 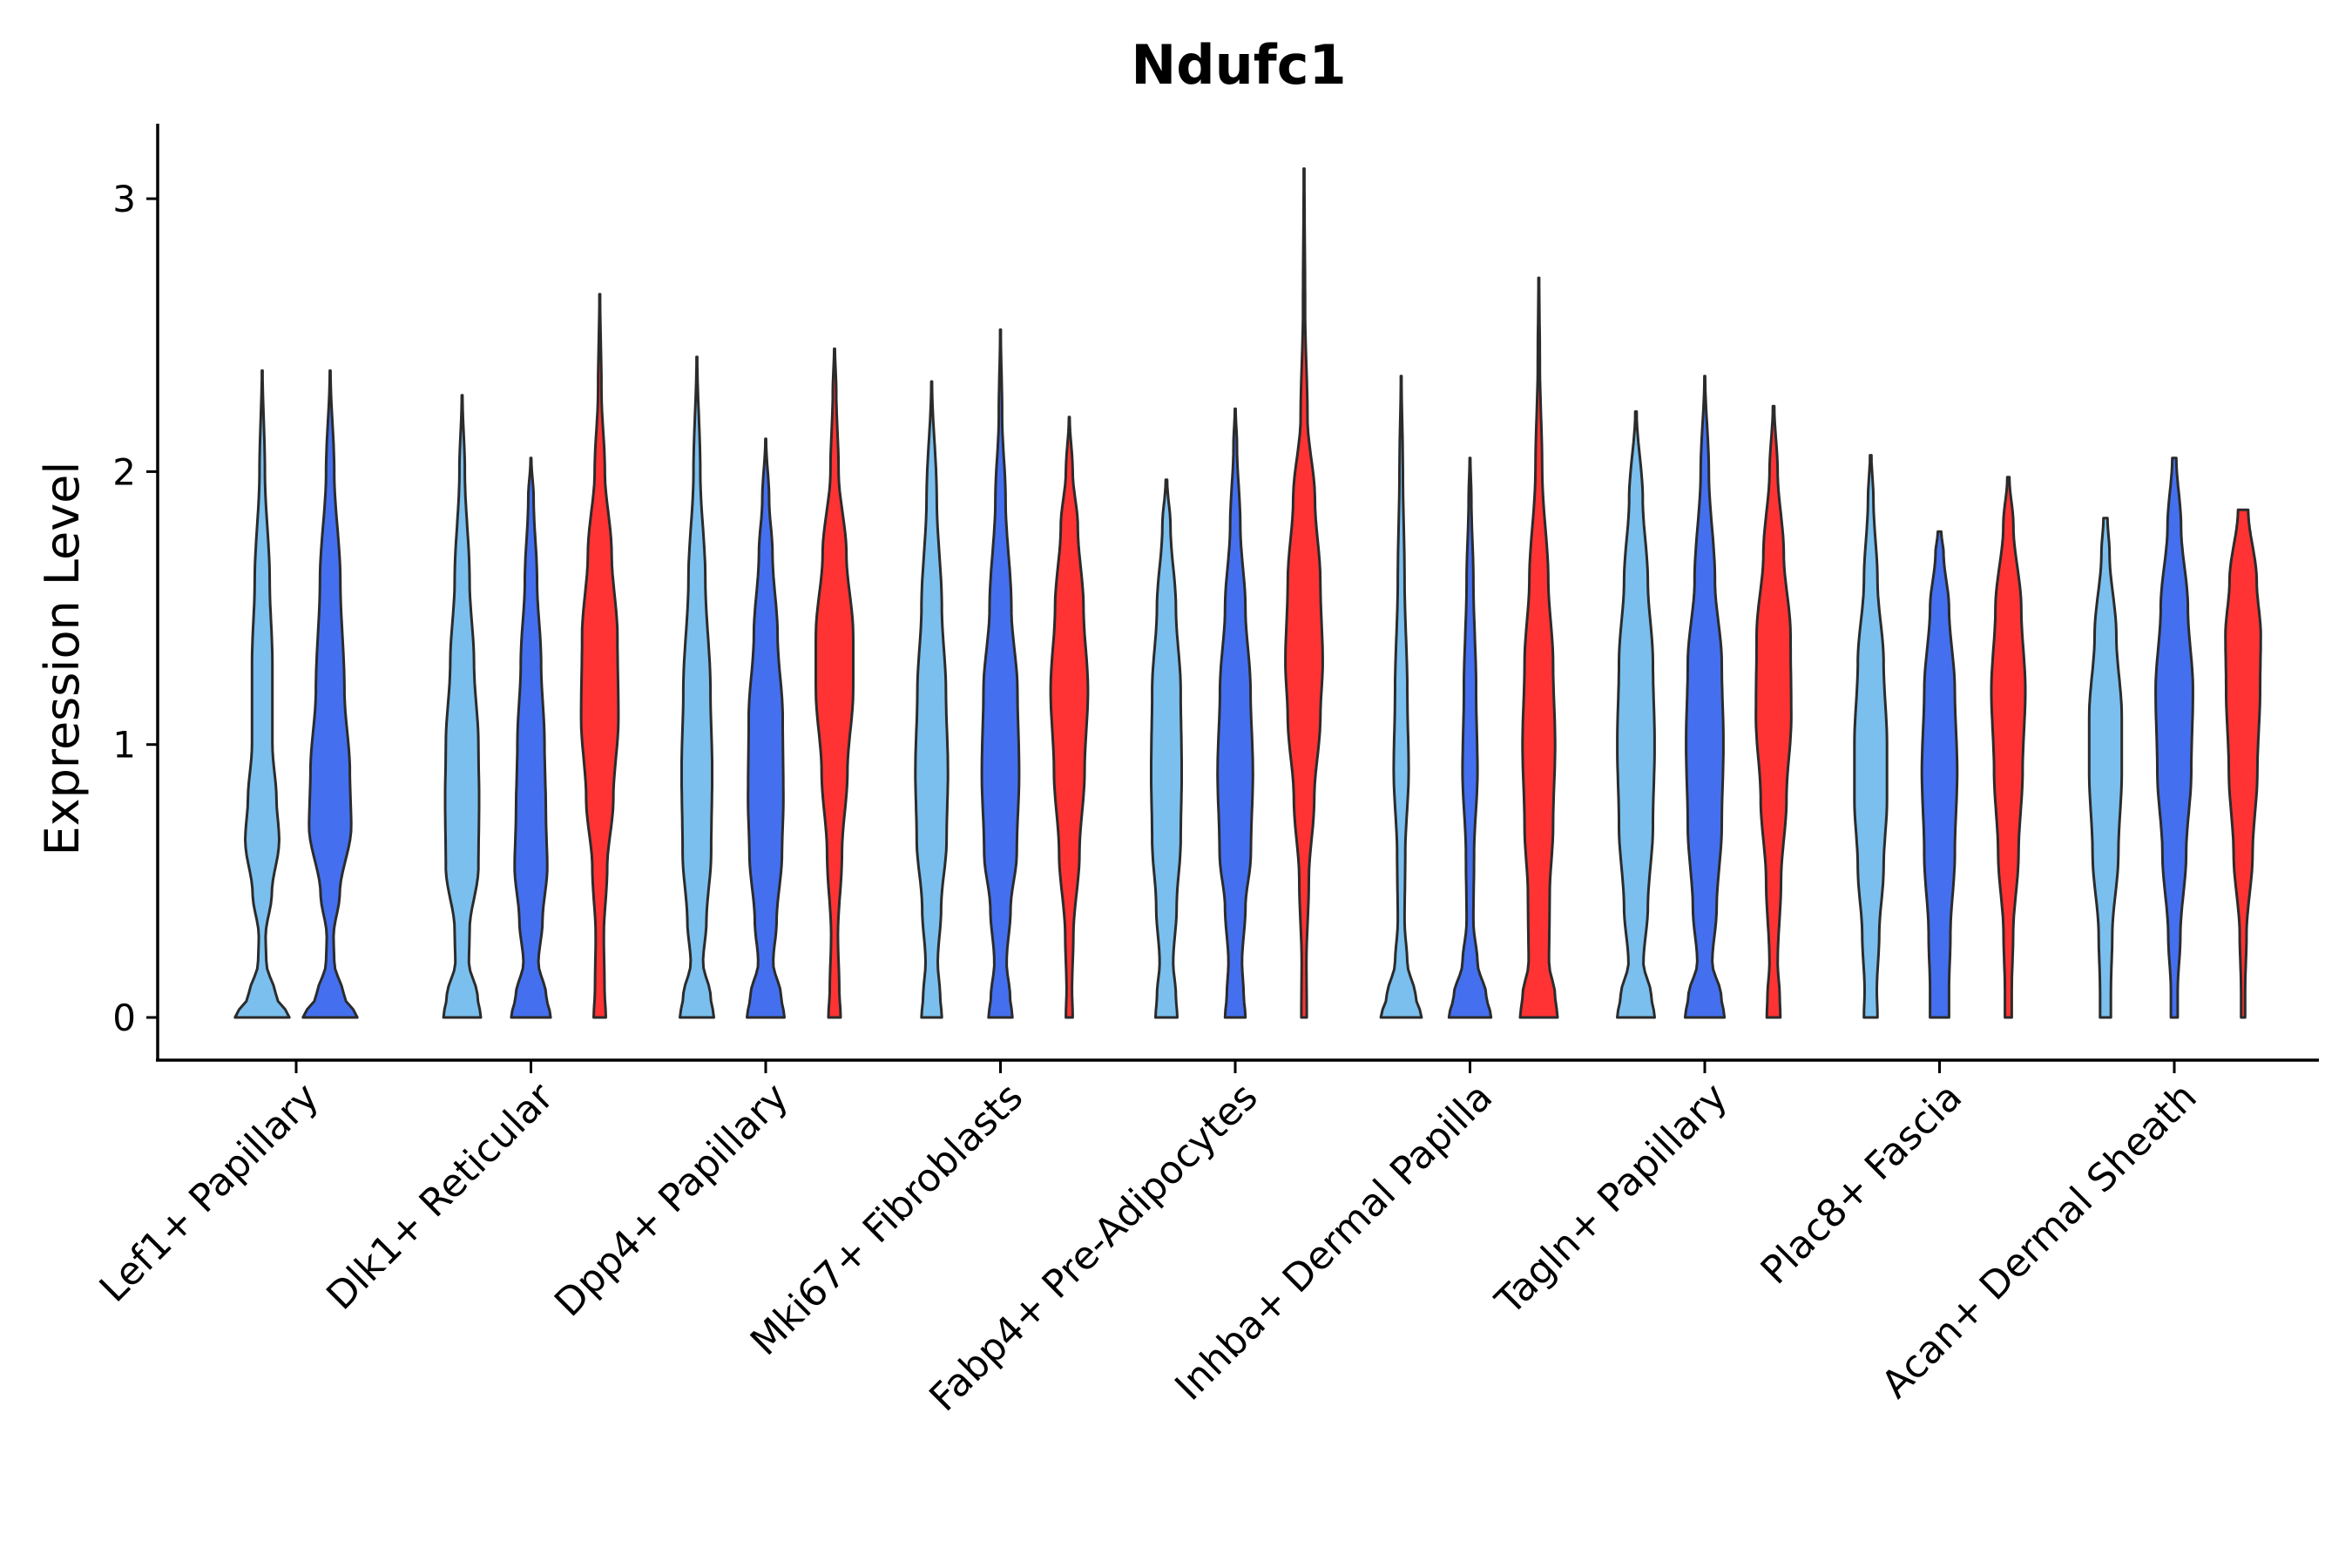 What do you see at coordinates (440, 1196) in the screenshot?
I see `x-tick-label: Dlk1+ Reticular` at bounding box center [440, 1196].